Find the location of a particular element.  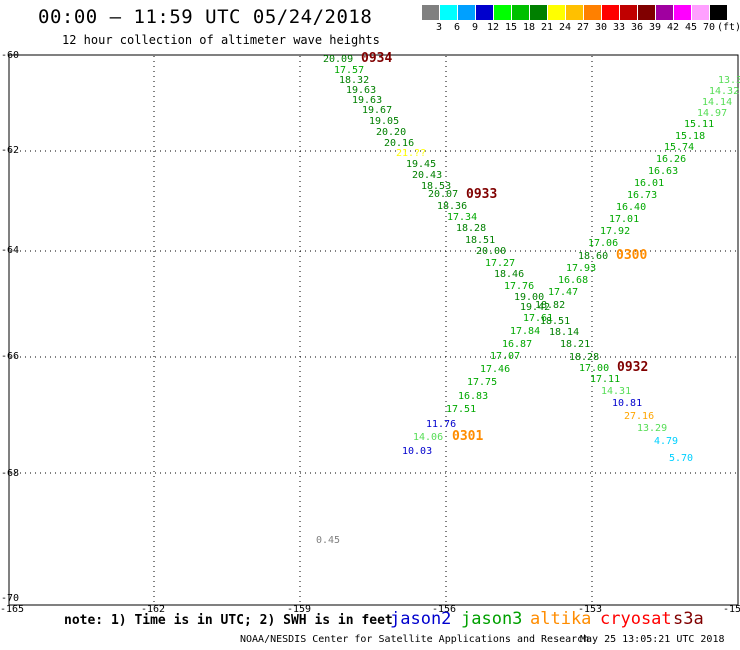

satellite-name: jason2 is located at coordinates (421, 619).